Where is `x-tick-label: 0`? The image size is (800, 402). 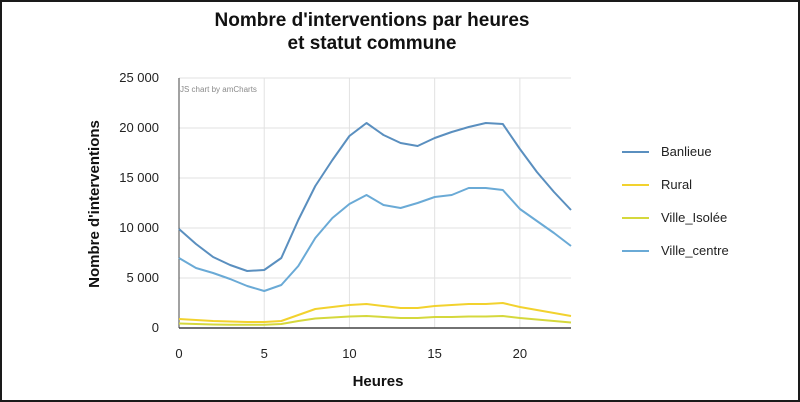 x-tick-label: 0 is located at coordinates (178, 353).